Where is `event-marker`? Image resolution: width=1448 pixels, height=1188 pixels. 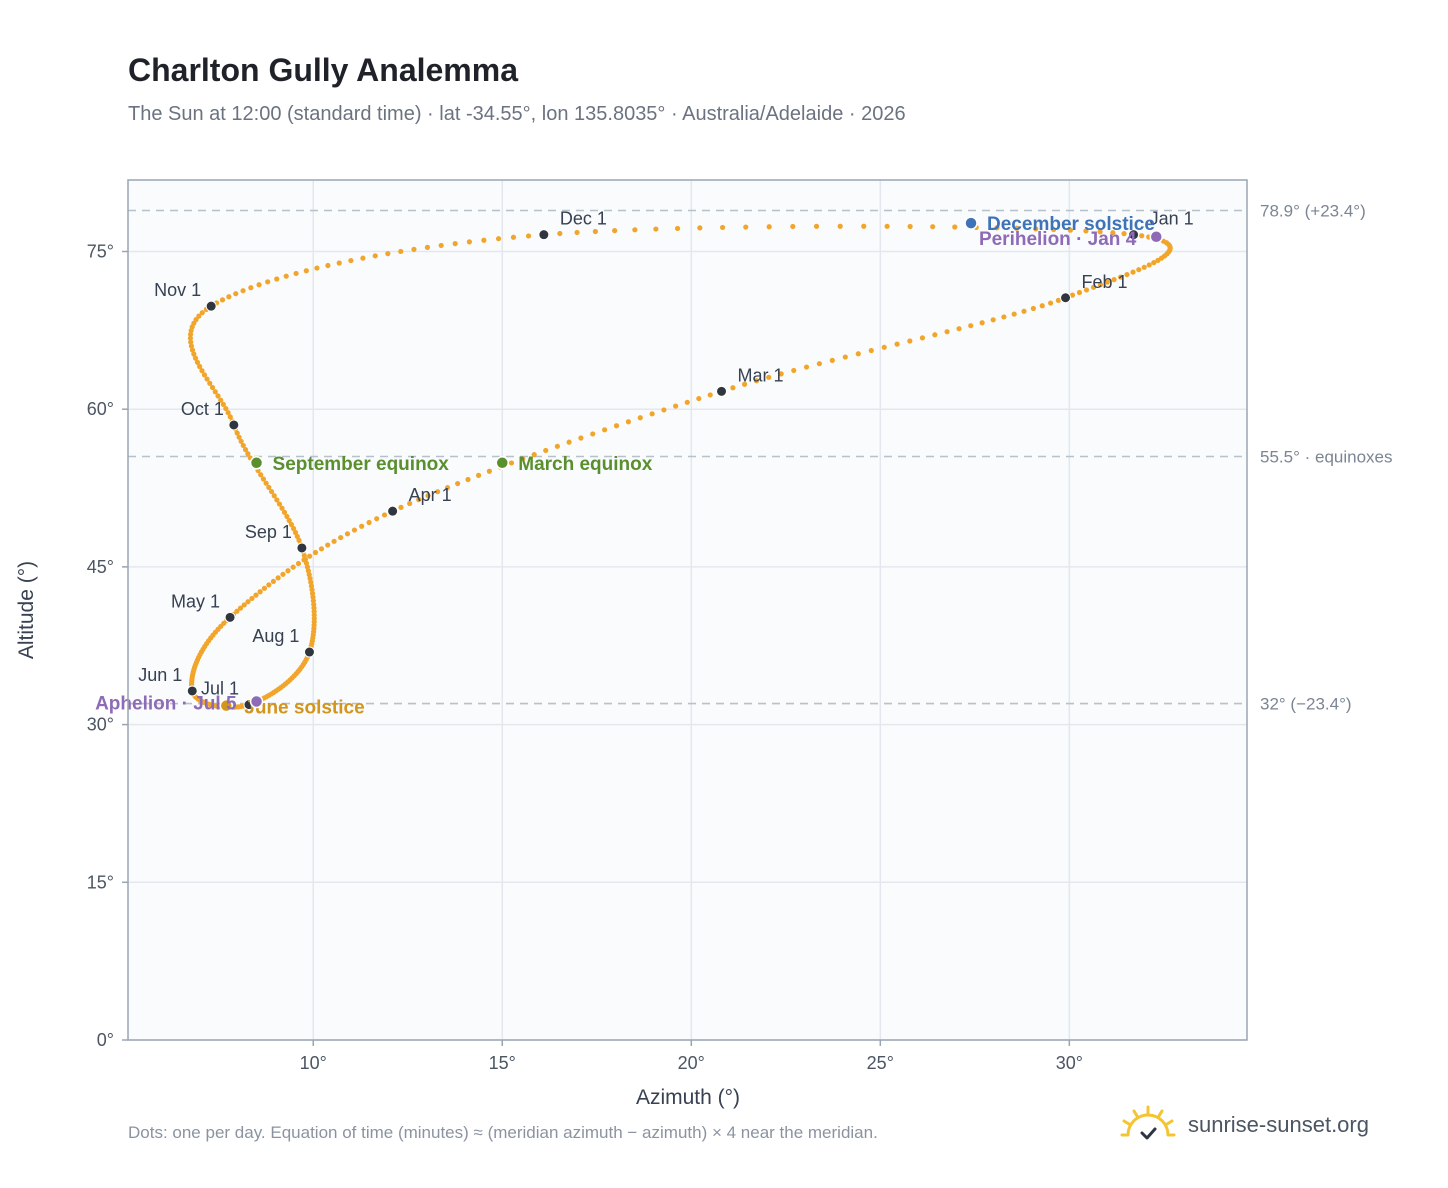 event-marker is located at coordinates (971, 223).